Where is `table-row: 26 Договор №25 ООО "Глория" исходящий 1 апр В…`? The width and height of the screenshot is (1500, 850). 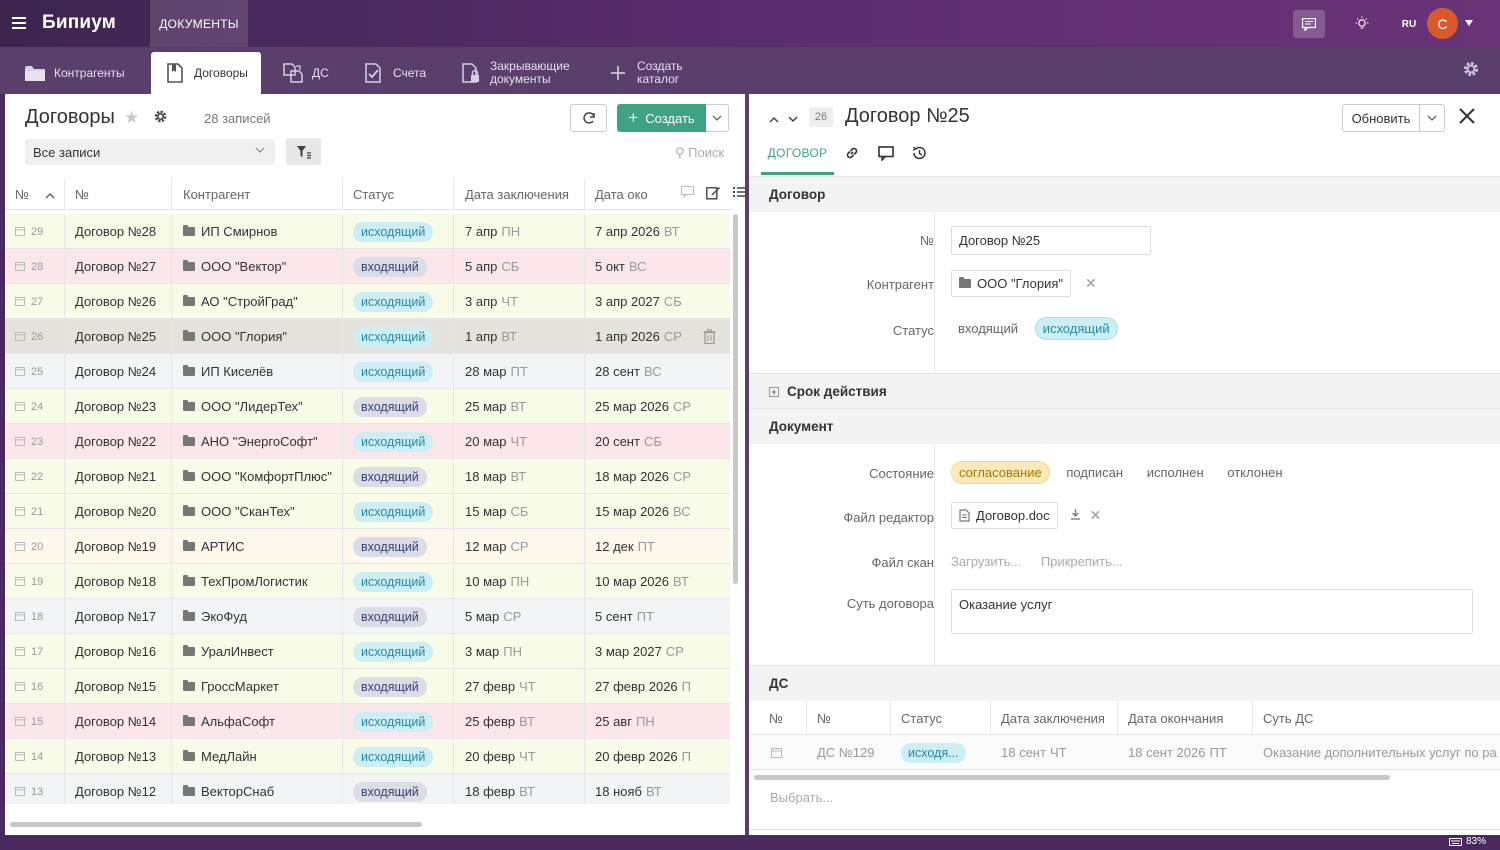 table-row: 26 Договор №25 ООО "Глория" исходящий 1 апр В… is located at coordinates (367, 336).